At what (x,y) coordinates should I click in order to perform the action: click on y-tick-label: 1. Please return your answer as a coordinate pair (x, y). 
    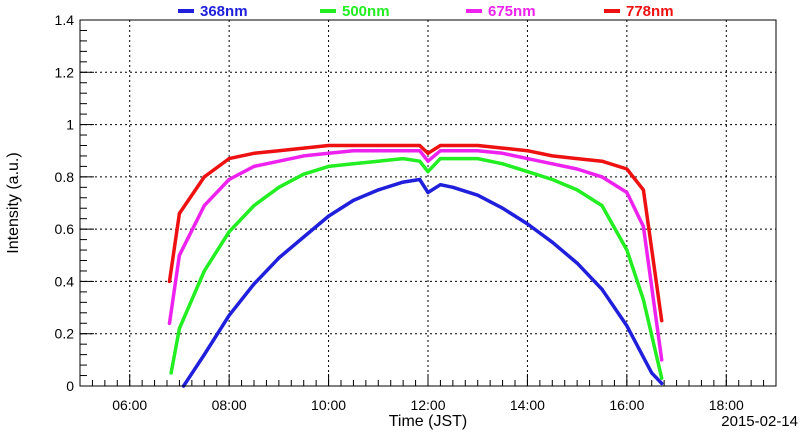
    Looking at the image, I should click on (70, 125).